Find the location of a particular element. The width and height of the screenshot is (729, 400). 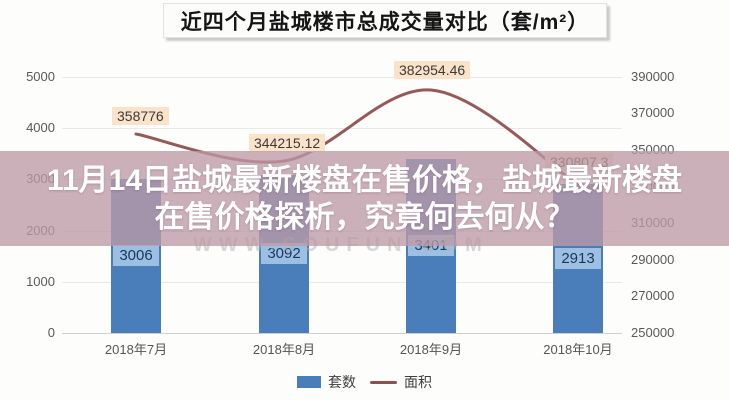

x-axis-baseline is located at coordinates (342, 333).